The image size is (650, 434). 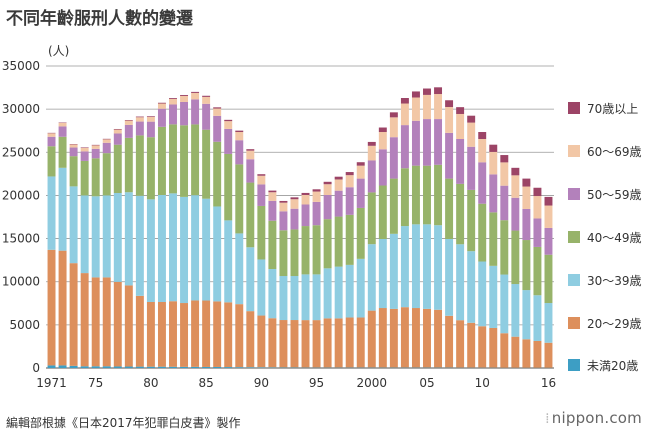 I want to click on bar-segment-6-1977, so click(x=117, y=129).